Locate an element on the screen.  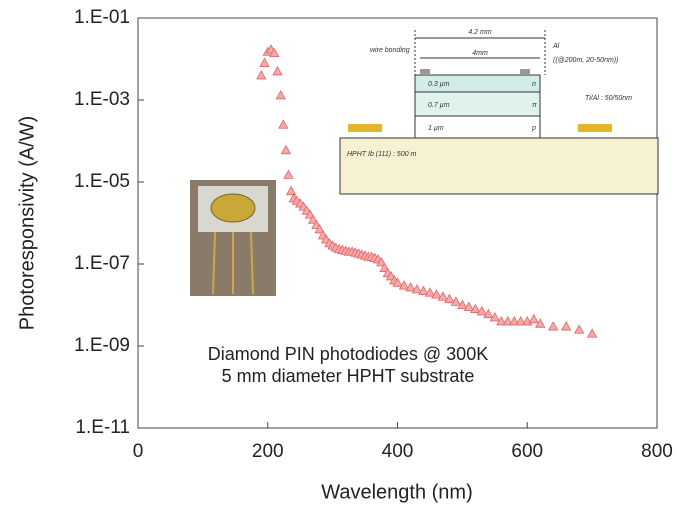
y-axis-label: Photoresponsivity (A/W) is located at coordinates (27, 223).